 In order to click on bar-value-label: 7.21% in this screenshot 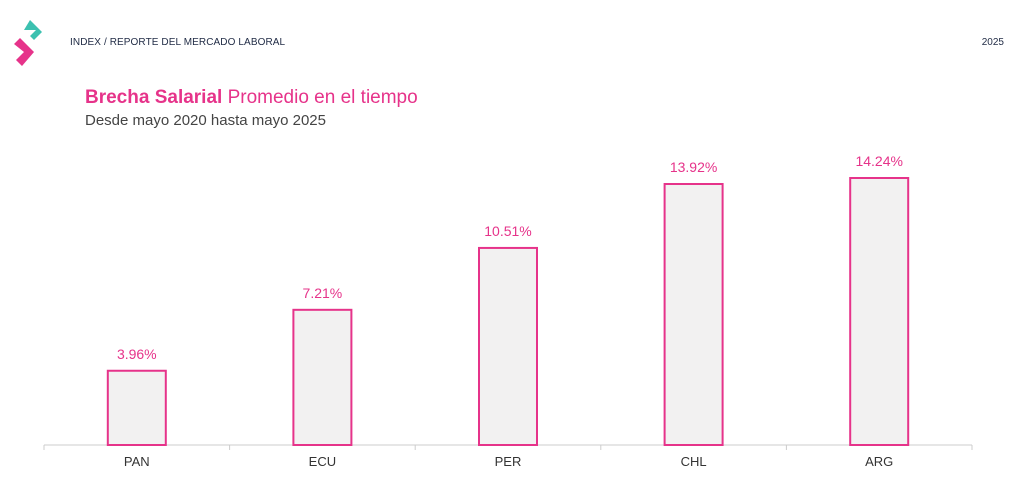, I will do `click(323, 293)`.